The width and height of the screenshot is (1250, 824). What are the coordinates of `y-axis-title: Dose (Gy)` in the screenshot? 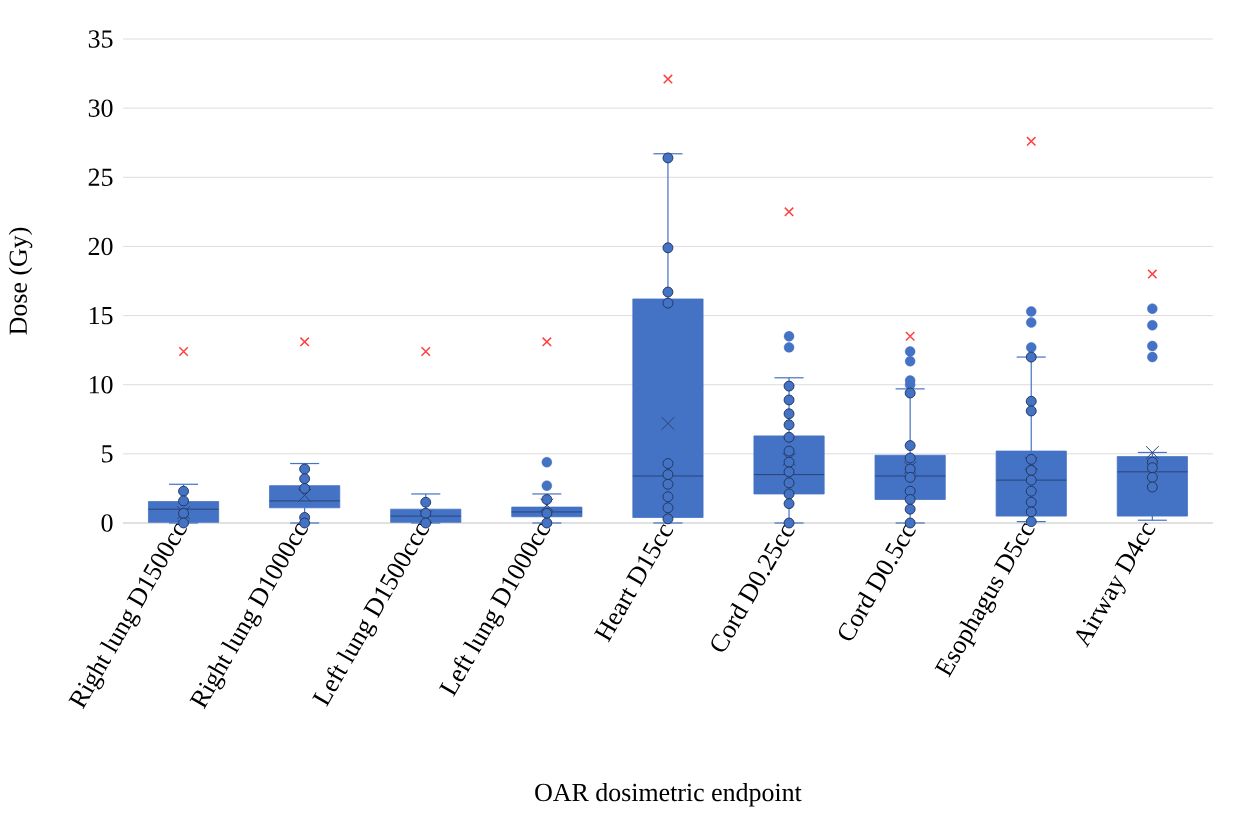 It's located at (20, 281).